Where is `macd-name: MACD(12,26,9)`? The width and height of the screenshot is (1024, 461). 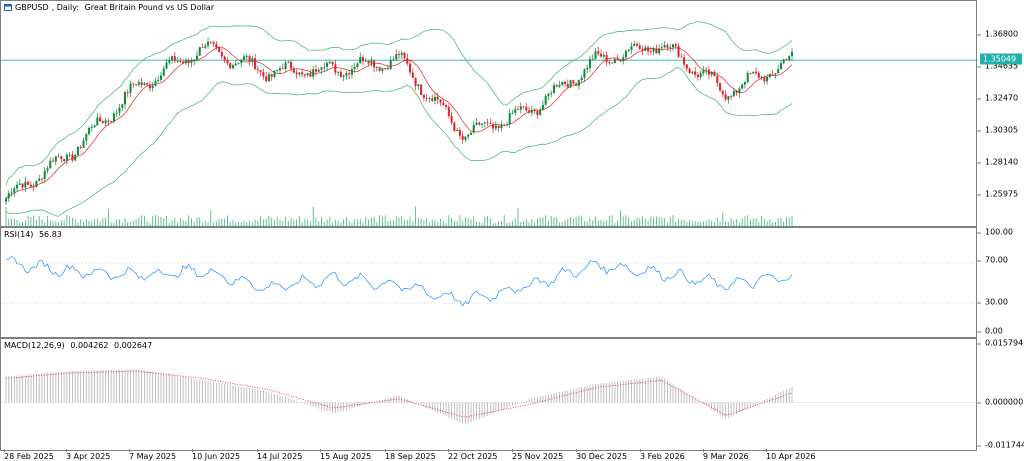 macd-name: MACD(12,26,9) is located at coordinates (34, 345).